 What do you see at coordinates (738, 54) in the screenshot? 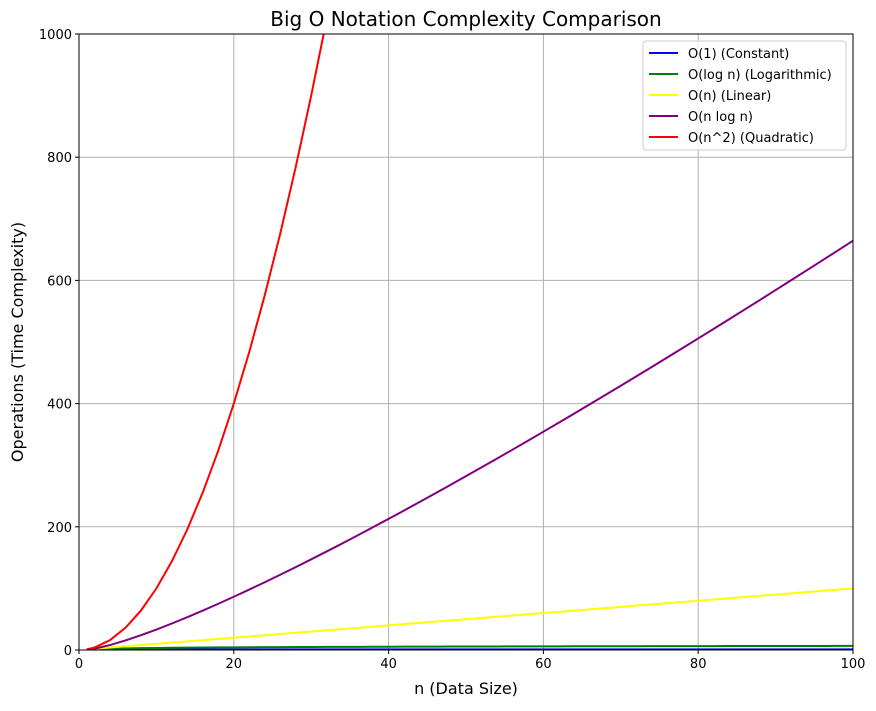
I see `legend-label: O(1) (Constant)` at bounding box center [738, 54].